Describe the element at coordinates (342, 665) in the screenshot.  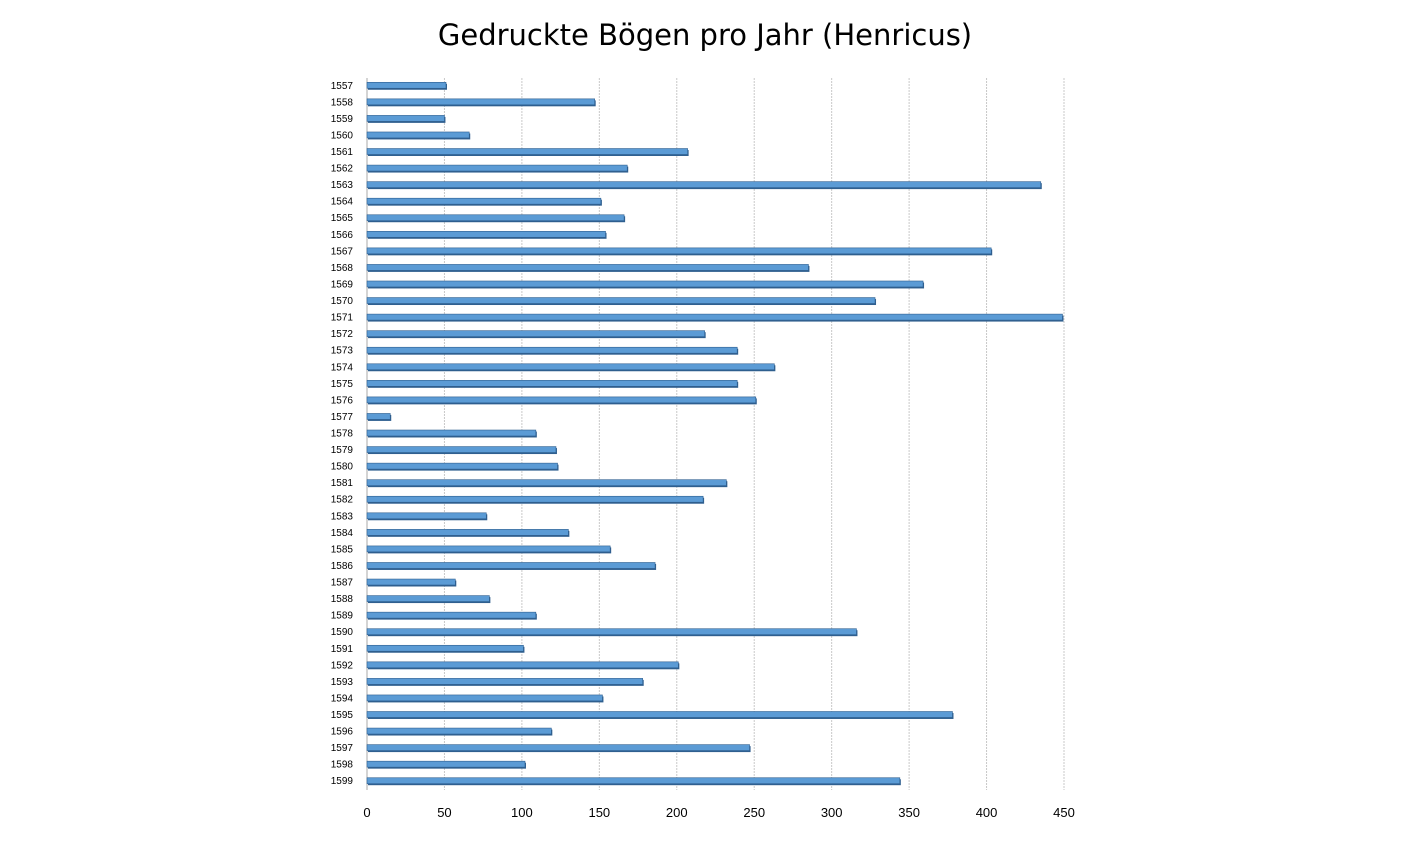
I see `category-label: 1592` at that location.